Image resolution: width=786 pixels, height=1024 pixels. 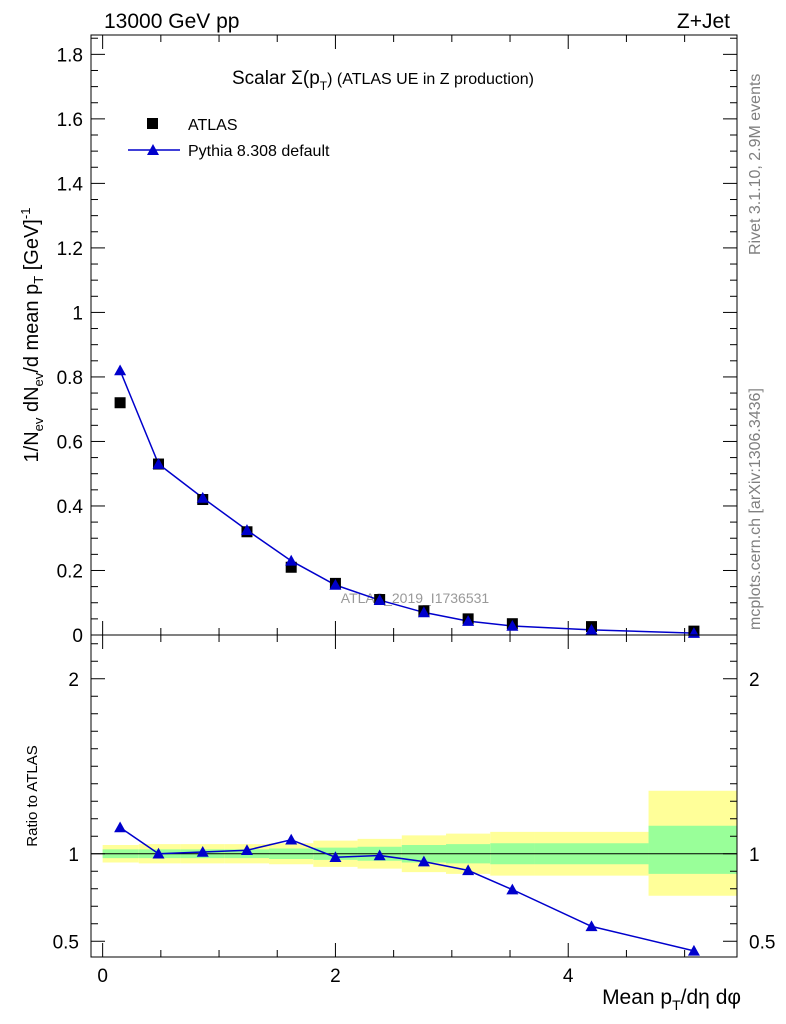 I want to click on main-y-tick-label: 1, so click(x=77, y=313).